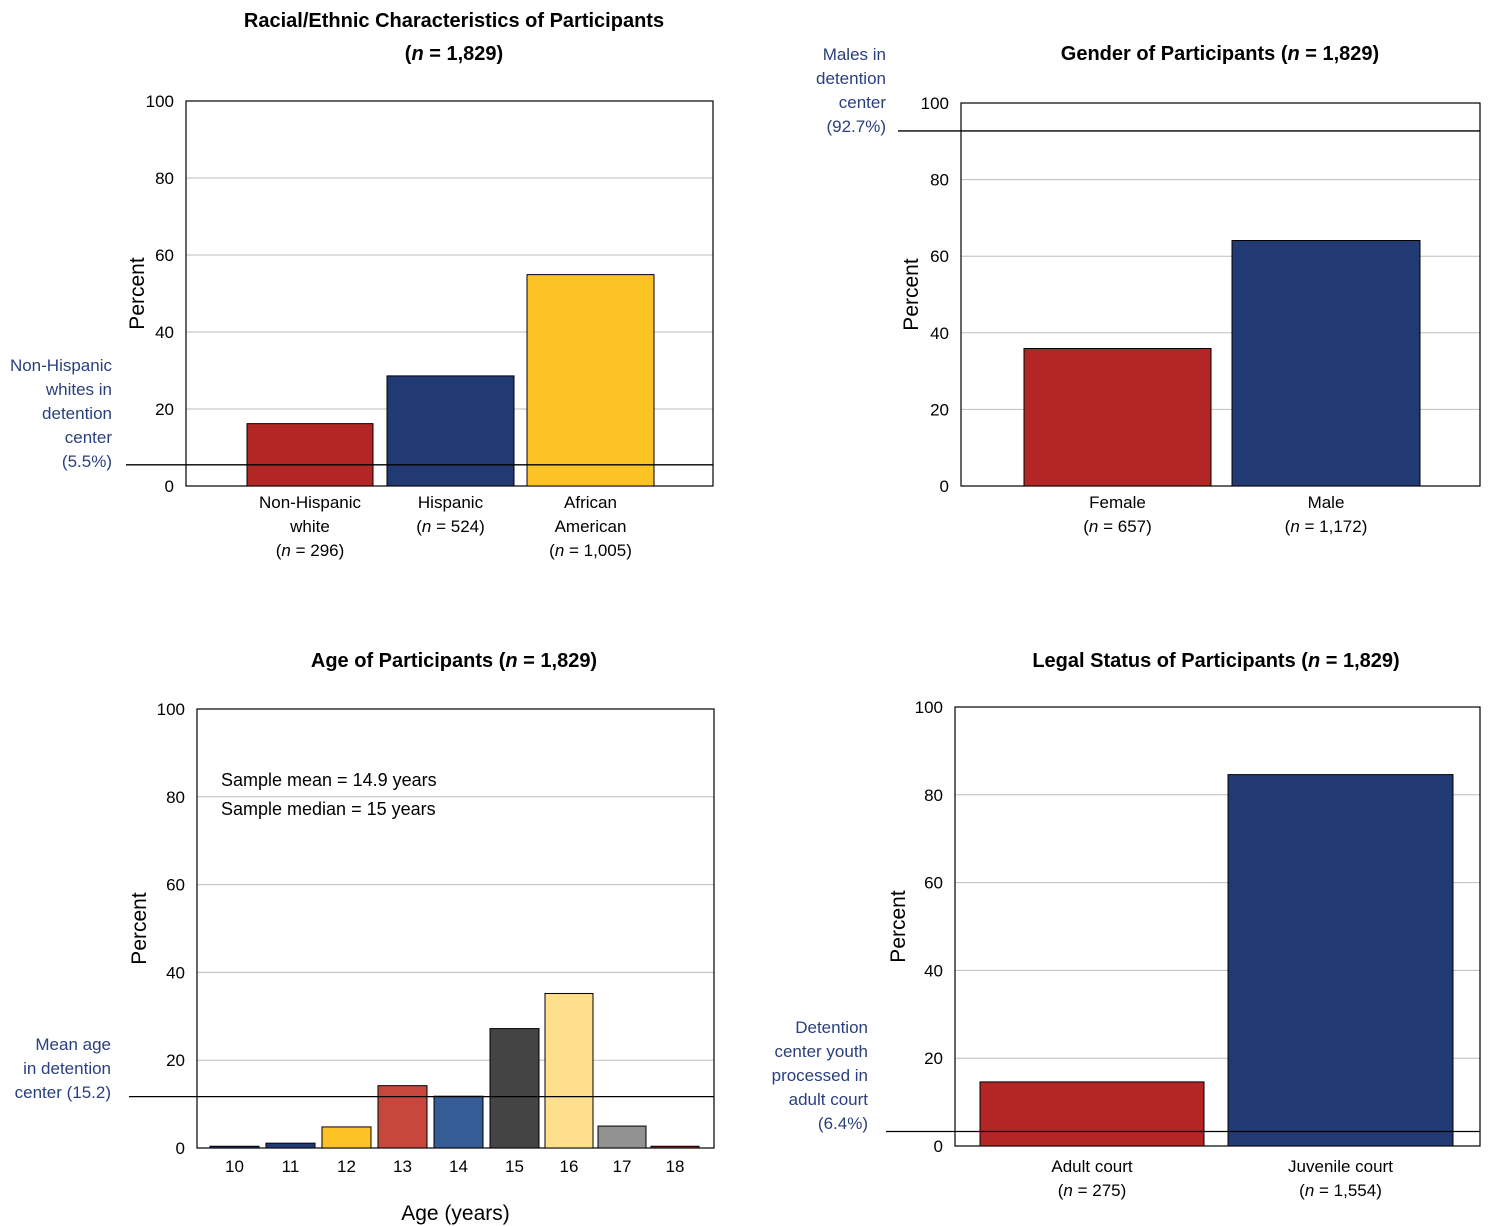  I want to click on race-y-tick-label: 40, so click(164, 332).